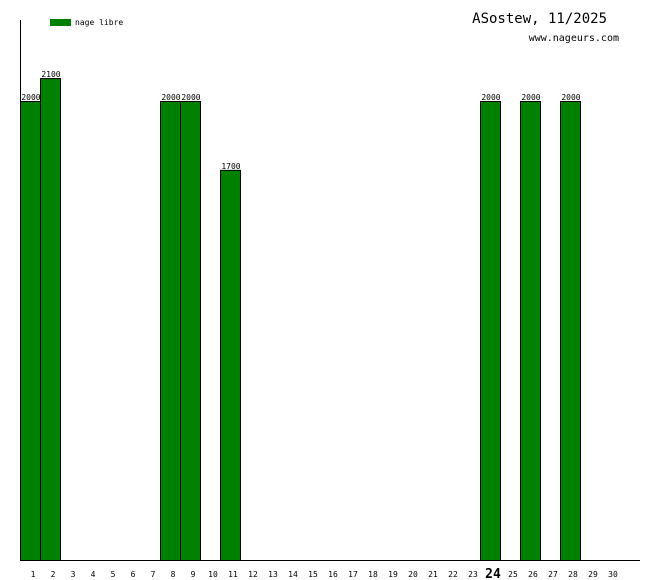 Image resolution: width=660 pixels, height=580 pixels. I want to click on x-tick-label: 30, so click(613, 574).